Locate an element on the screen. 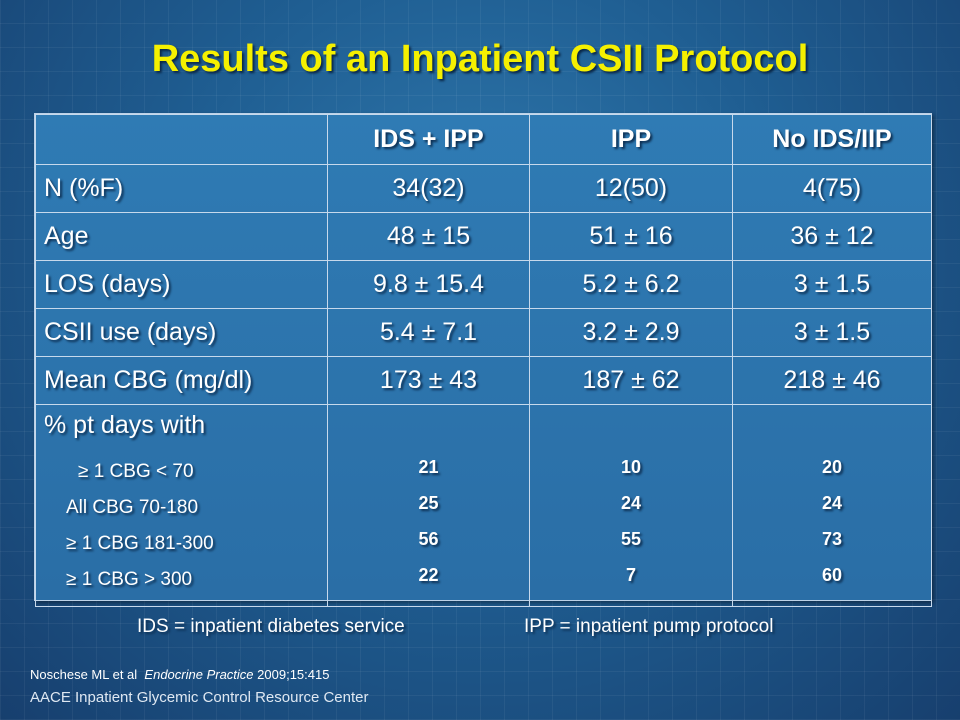 The width and height of the screenshot is (960, 720). footnote-ids: IDS = inpatient diabetes service is located at coordinates (271, 626).